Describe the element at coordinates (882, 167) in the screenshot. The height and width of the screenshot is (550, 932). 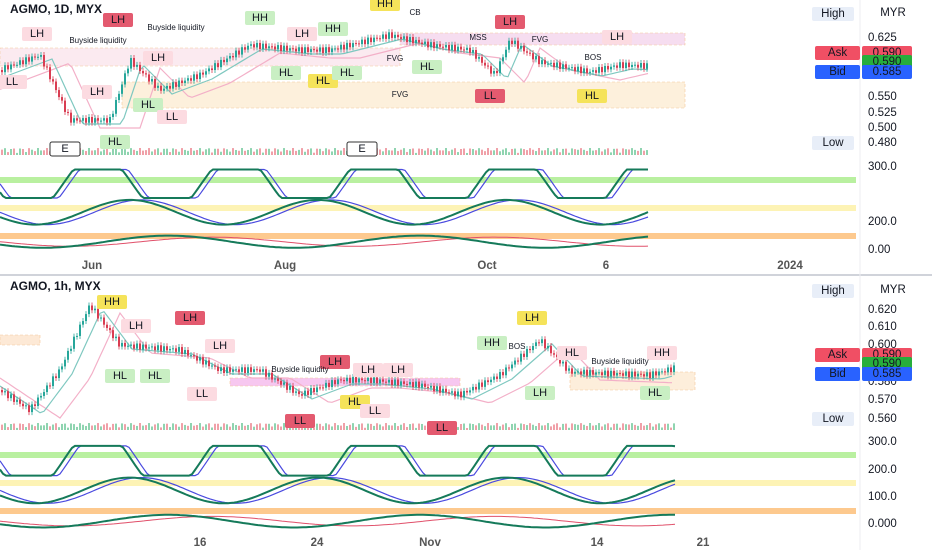
I see `osc-tick: 300.0` at that location.